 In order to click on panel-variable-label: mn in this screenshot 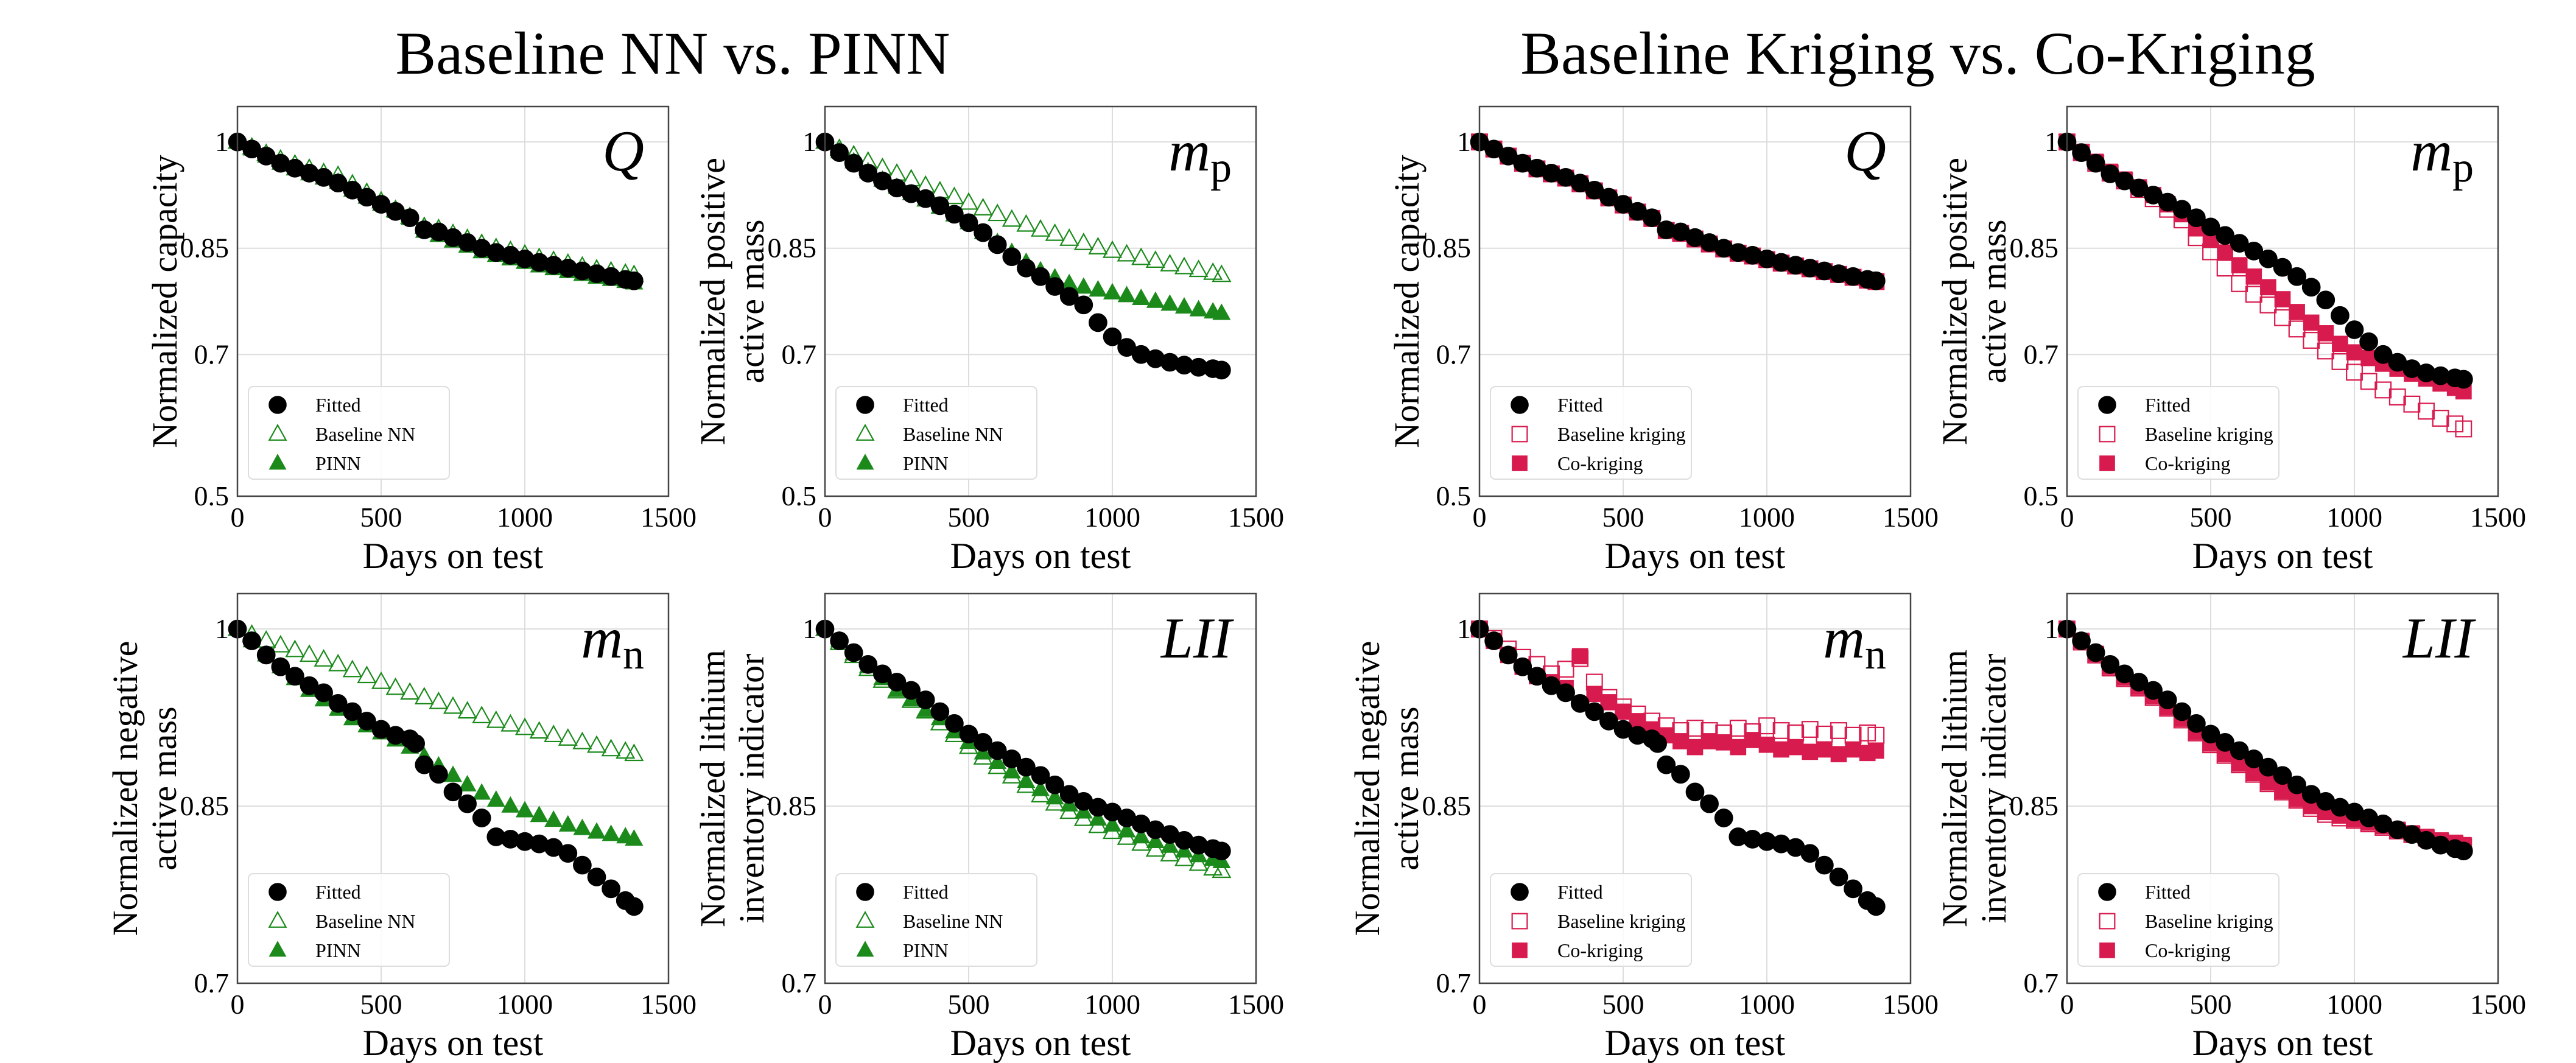, I will do `click(1855, 642)`.